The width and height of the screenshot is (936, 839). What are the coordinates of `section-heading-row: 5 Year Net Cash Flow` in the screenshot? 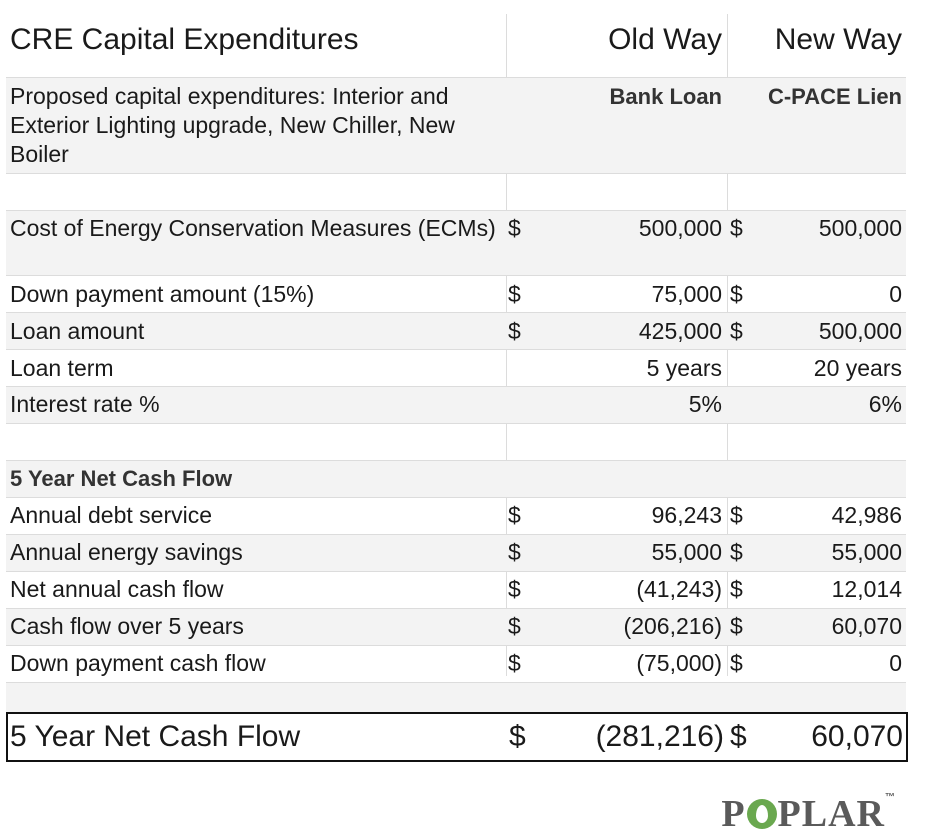 It's located at (456, 479).